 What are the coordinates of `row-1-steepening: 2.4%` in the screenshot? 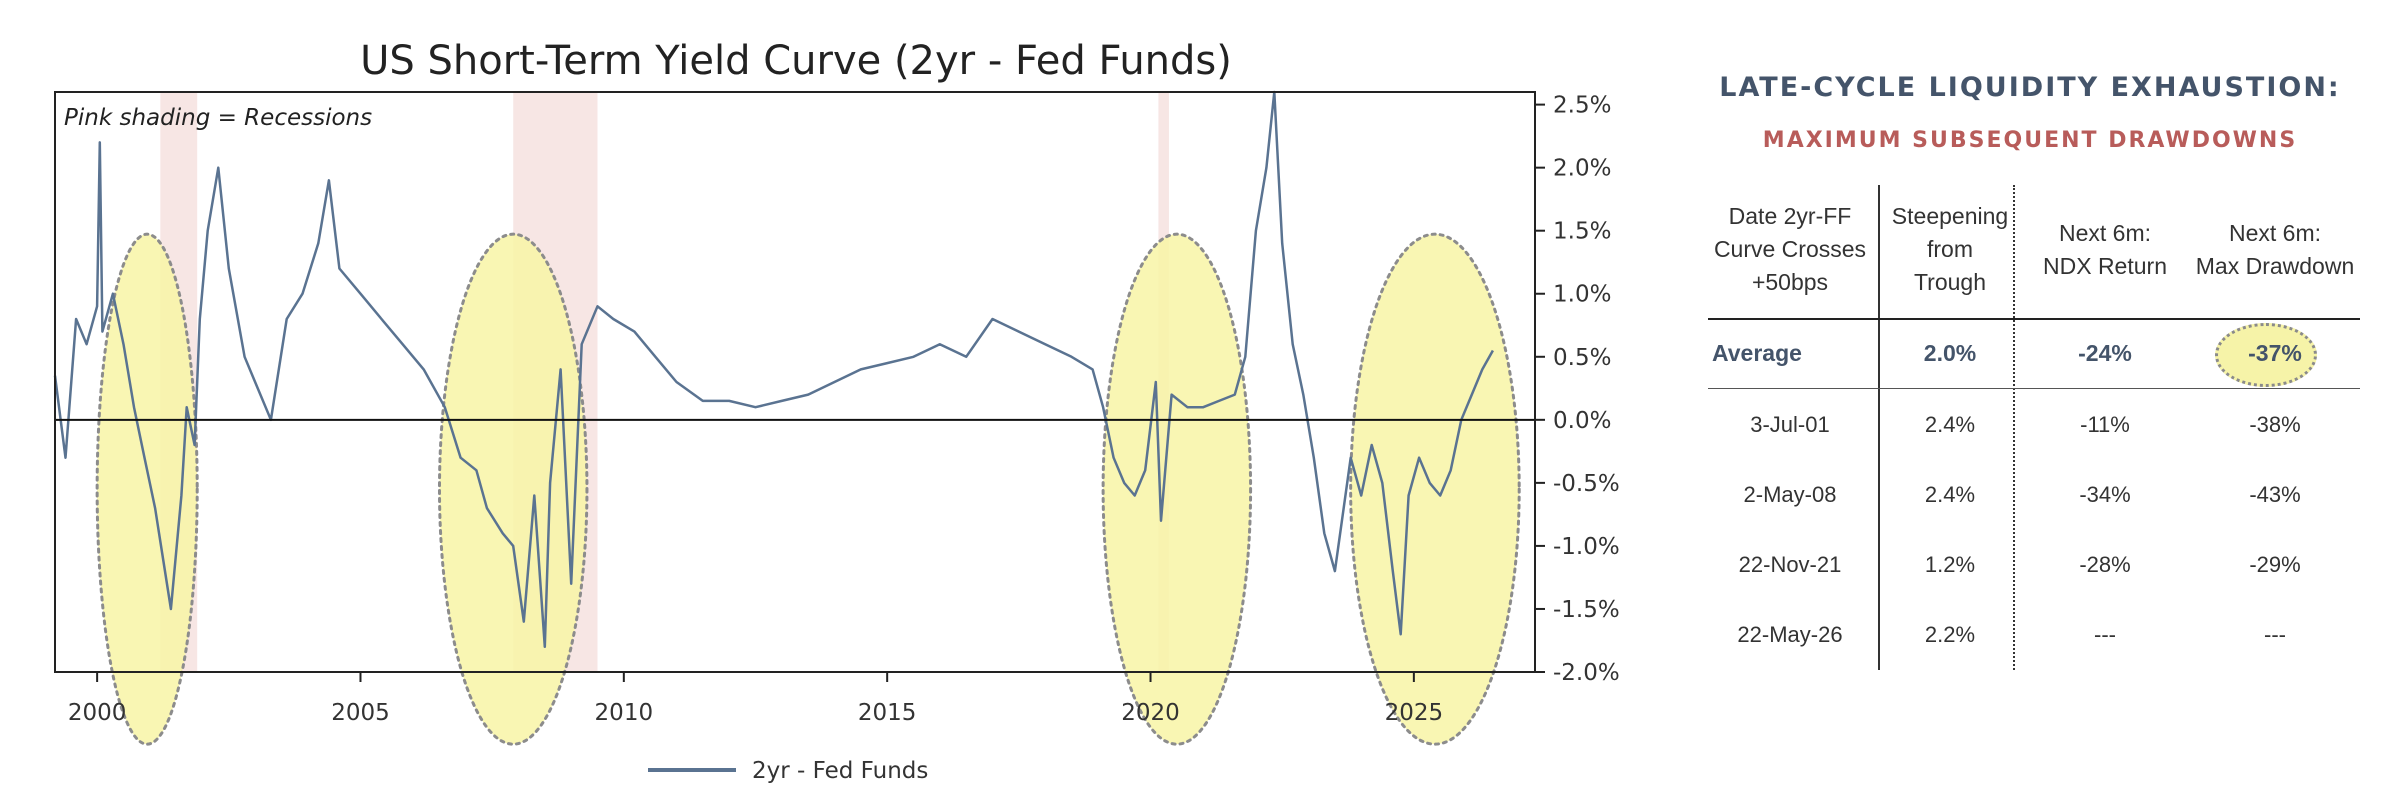 It's located at (1950, 424).